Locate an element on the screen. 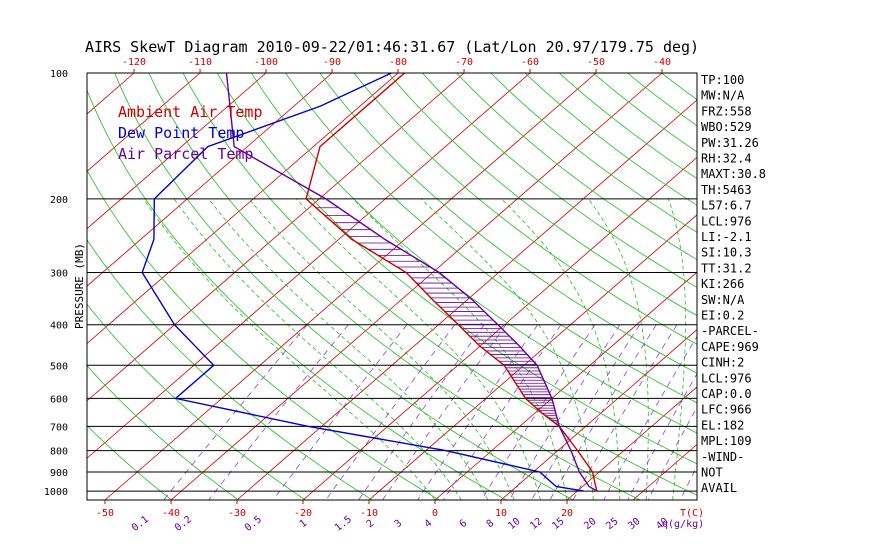 This screenshot has width=870, height=560. pressure-tick-label: 600 is located at coordinates (59, 399).